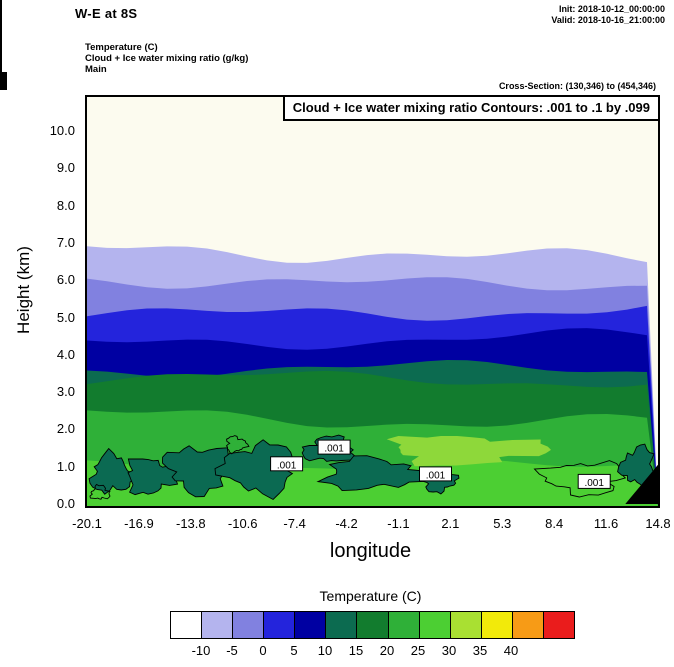  Describe the element at coordinates (65, 168) in the screenshot. I see `y-tick-label: 9.0` at that location.